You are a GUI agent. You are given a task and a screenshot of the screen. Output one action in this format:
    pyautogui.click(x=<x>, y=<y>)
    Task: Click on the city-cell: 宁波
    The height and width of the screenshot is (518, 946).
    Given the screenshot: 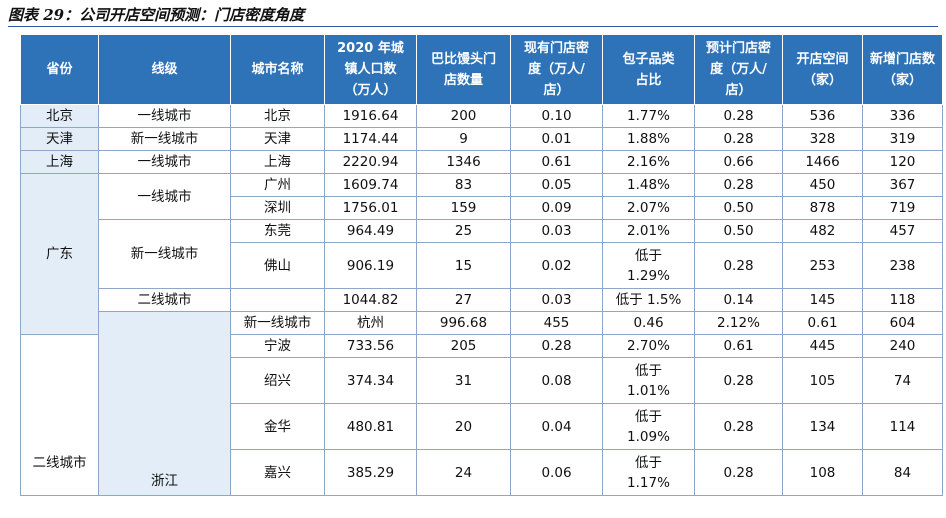 What is the action you would take?
    pyautogui.click(x=277, y=346)
    